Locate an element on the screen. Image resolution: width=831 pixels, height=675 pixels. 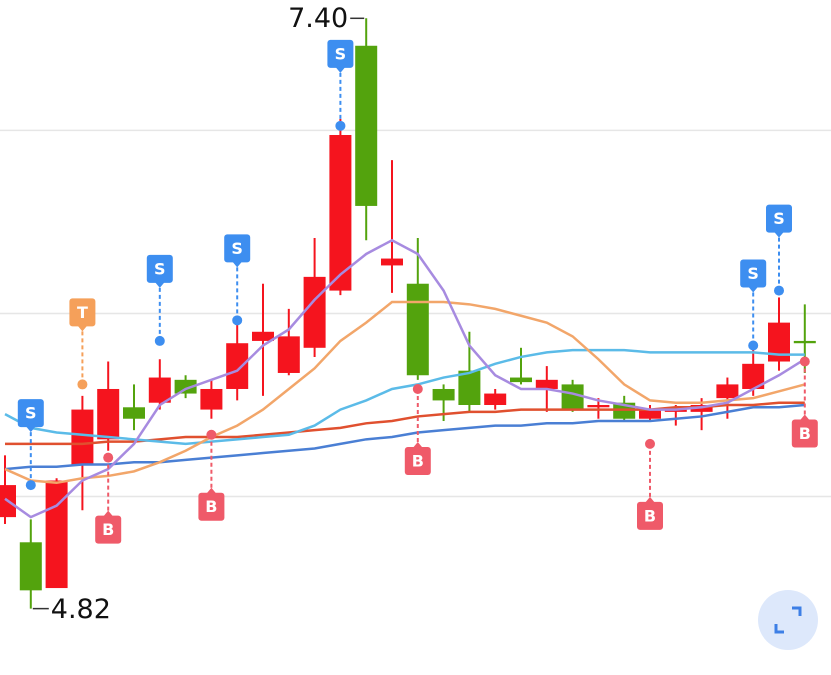
max-price-label: 7.40 is located at coordinates (318, 18).